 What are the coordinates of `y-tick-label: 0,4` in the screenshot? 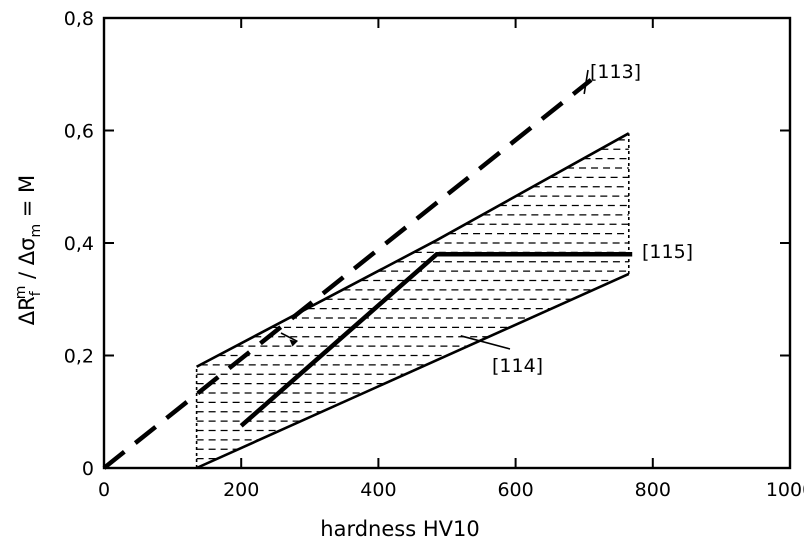 It's located at (79, 244).